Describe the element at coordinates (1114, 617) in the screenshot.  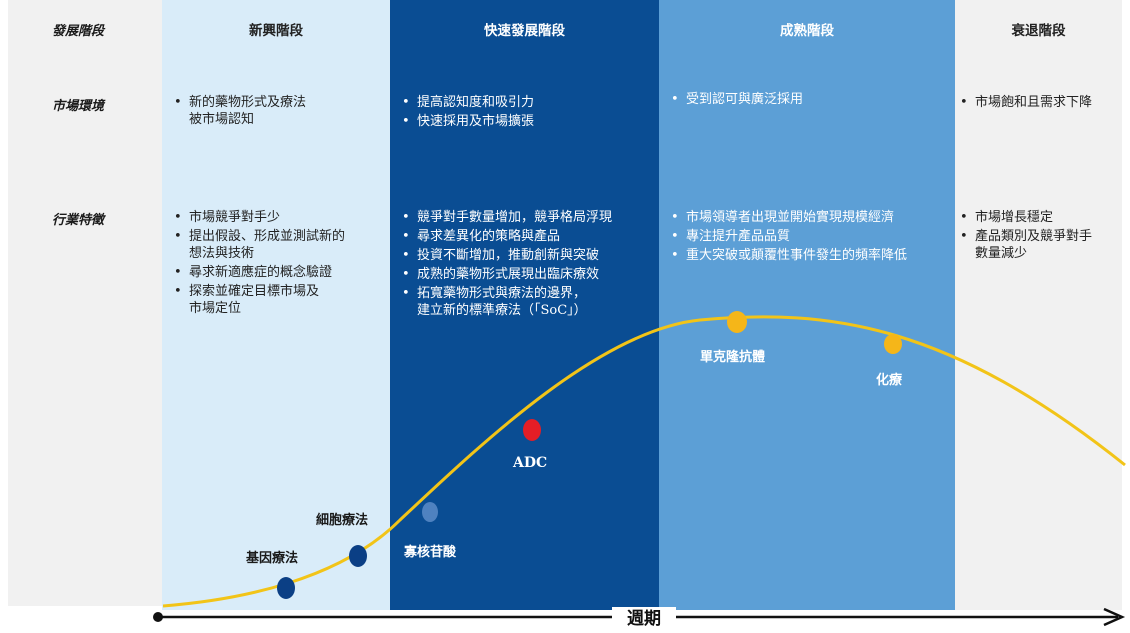
I see `timeline-arrow-head` at that location.